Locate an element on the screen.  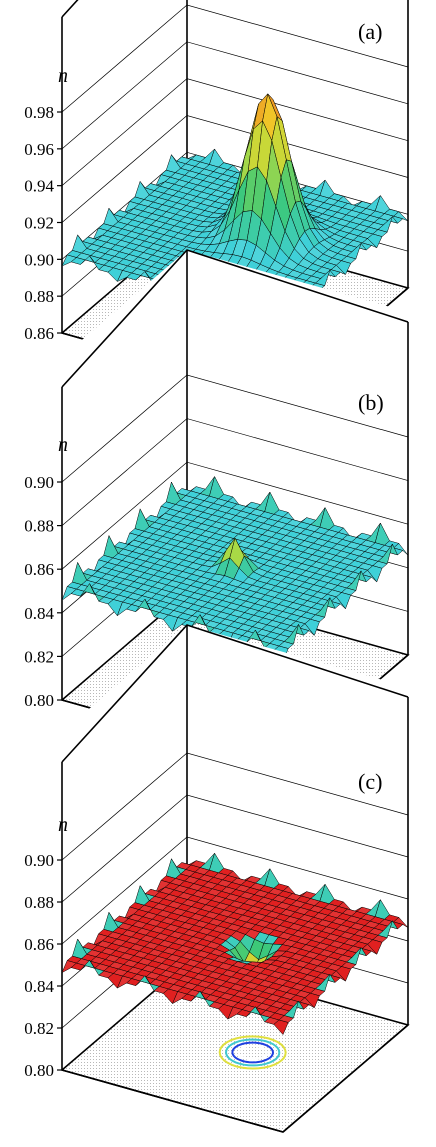
z-tick-label: 0.98 is located at coordinates (39, 112).